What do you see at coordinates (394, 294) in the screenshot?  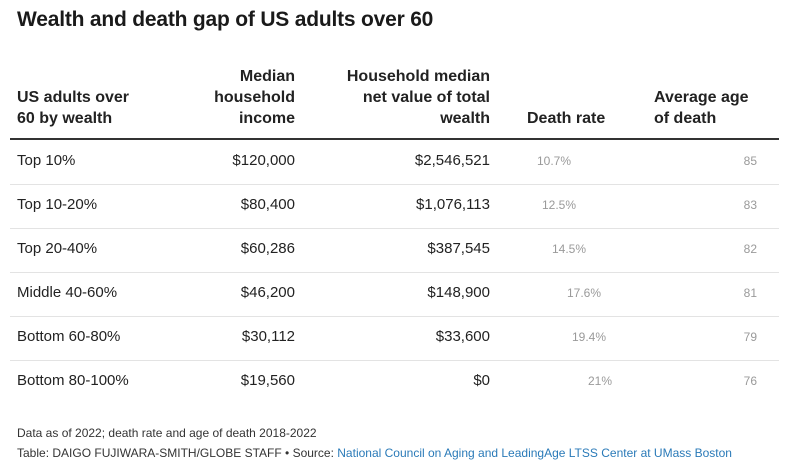 I see `table-row: Middle 40-60% $46,200 $148,900 17.6% 81` at bounding box center [394, 294].